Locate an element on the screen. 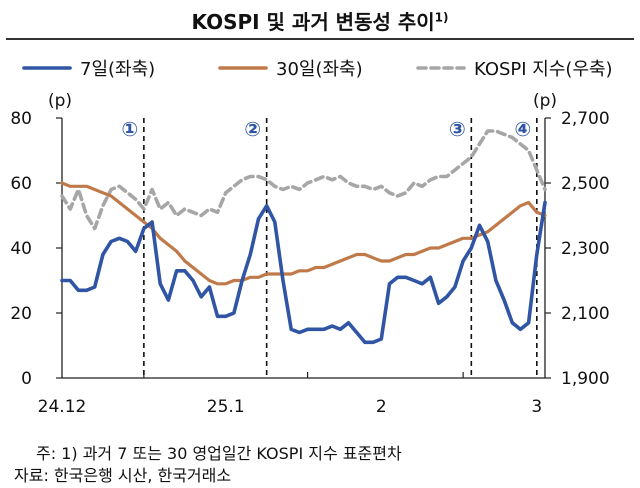  left-tick-label: 40 is located at coordinates (21, 249).